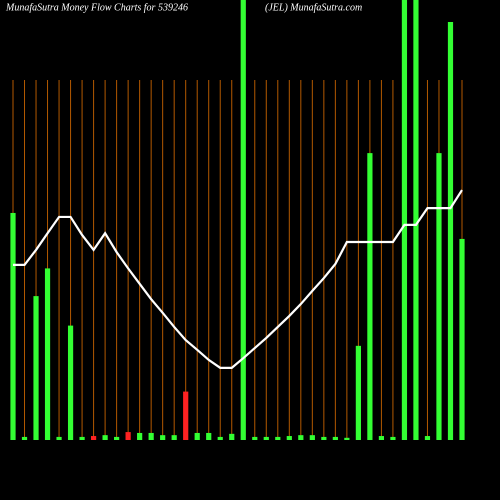 Image resolution: width=500 pixels, height=500 pixels. Describe the element at coordinates (96, 7) in the screenshot. I see `chart-title: MunafaSutra Money Flow Charts for 539246` at that location.